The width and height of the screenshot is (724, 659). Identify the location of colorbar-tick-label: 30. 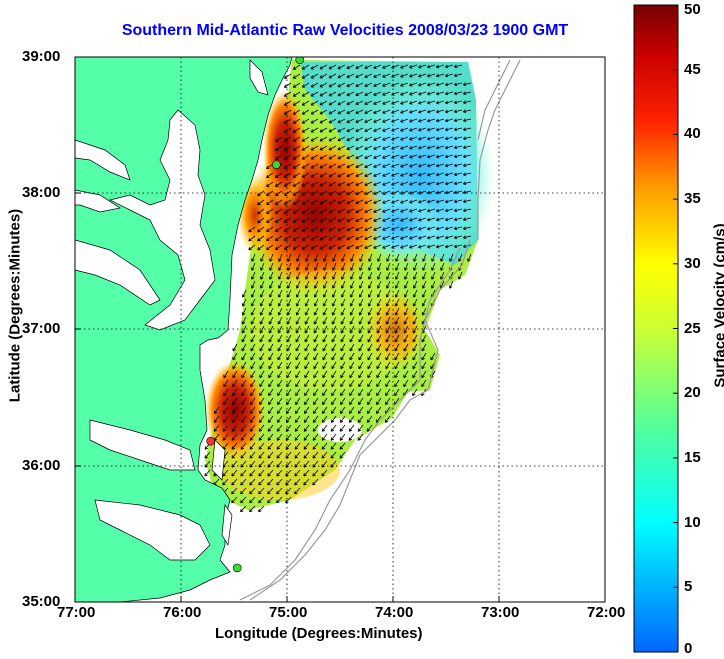
(692, 263).